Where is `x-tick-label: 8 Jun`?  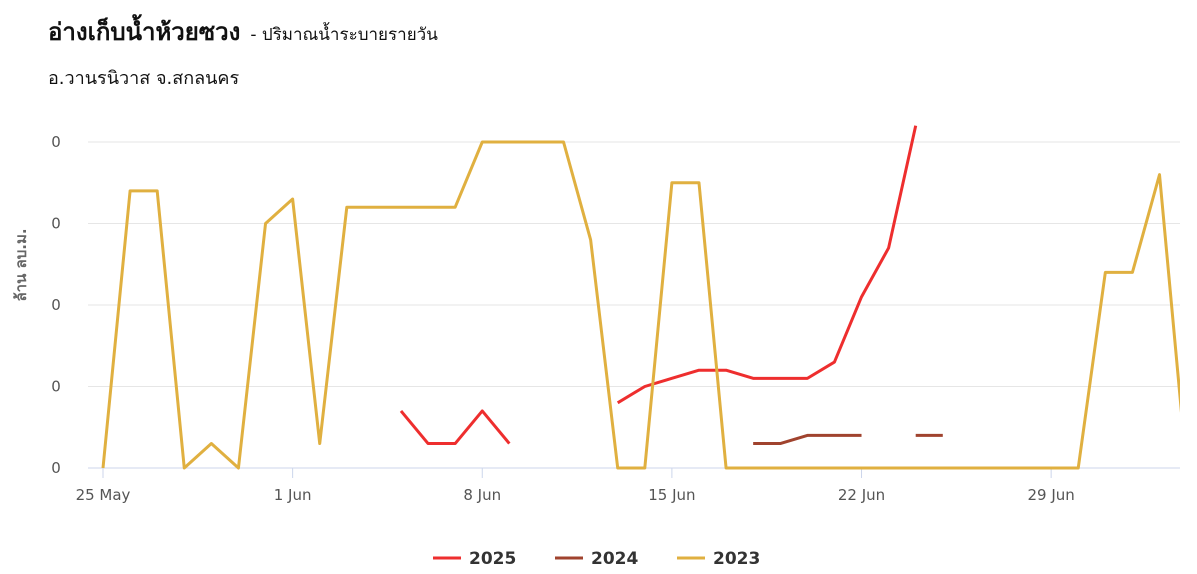 x-tick-label: 8 Jun is located at coordinates (482, 495).